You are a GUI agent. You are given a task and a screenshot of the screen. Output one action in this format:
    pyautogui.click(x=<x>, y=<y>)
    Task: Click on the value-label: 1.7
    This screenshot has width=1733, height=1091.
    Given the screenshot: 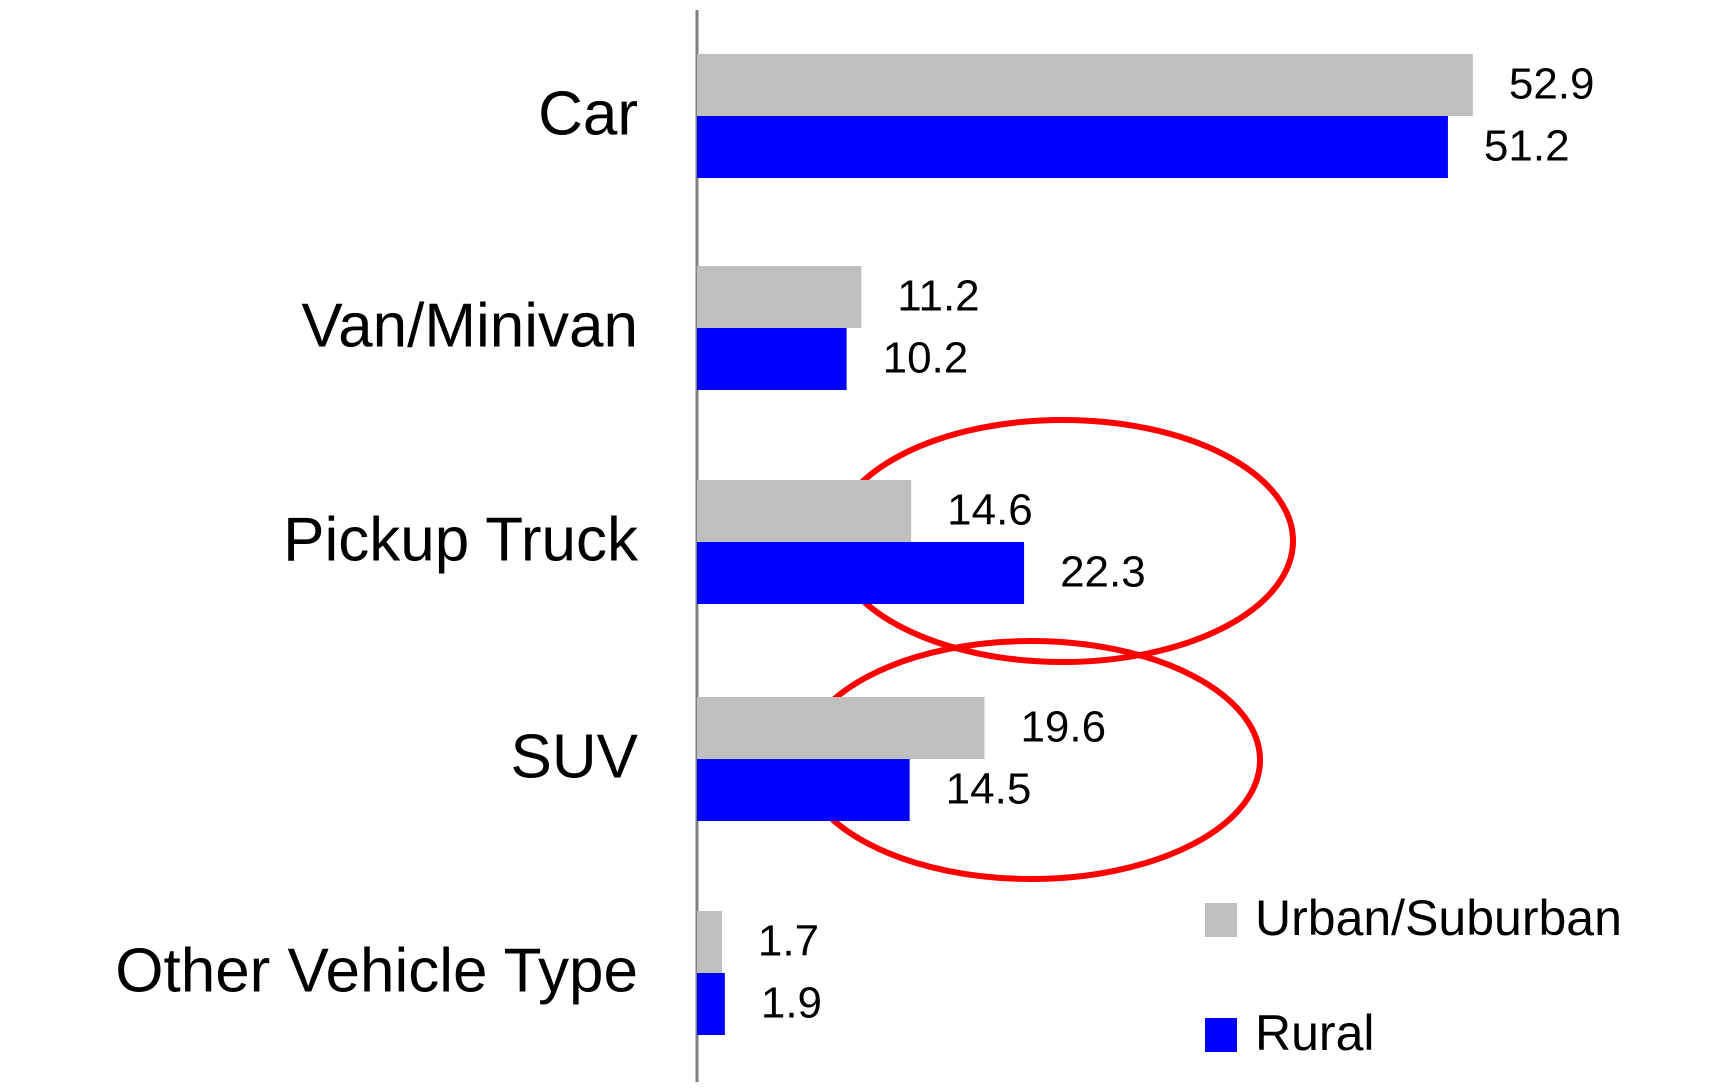 What is the action you would take?
    pyautogui.click(x=788, y=941)
    